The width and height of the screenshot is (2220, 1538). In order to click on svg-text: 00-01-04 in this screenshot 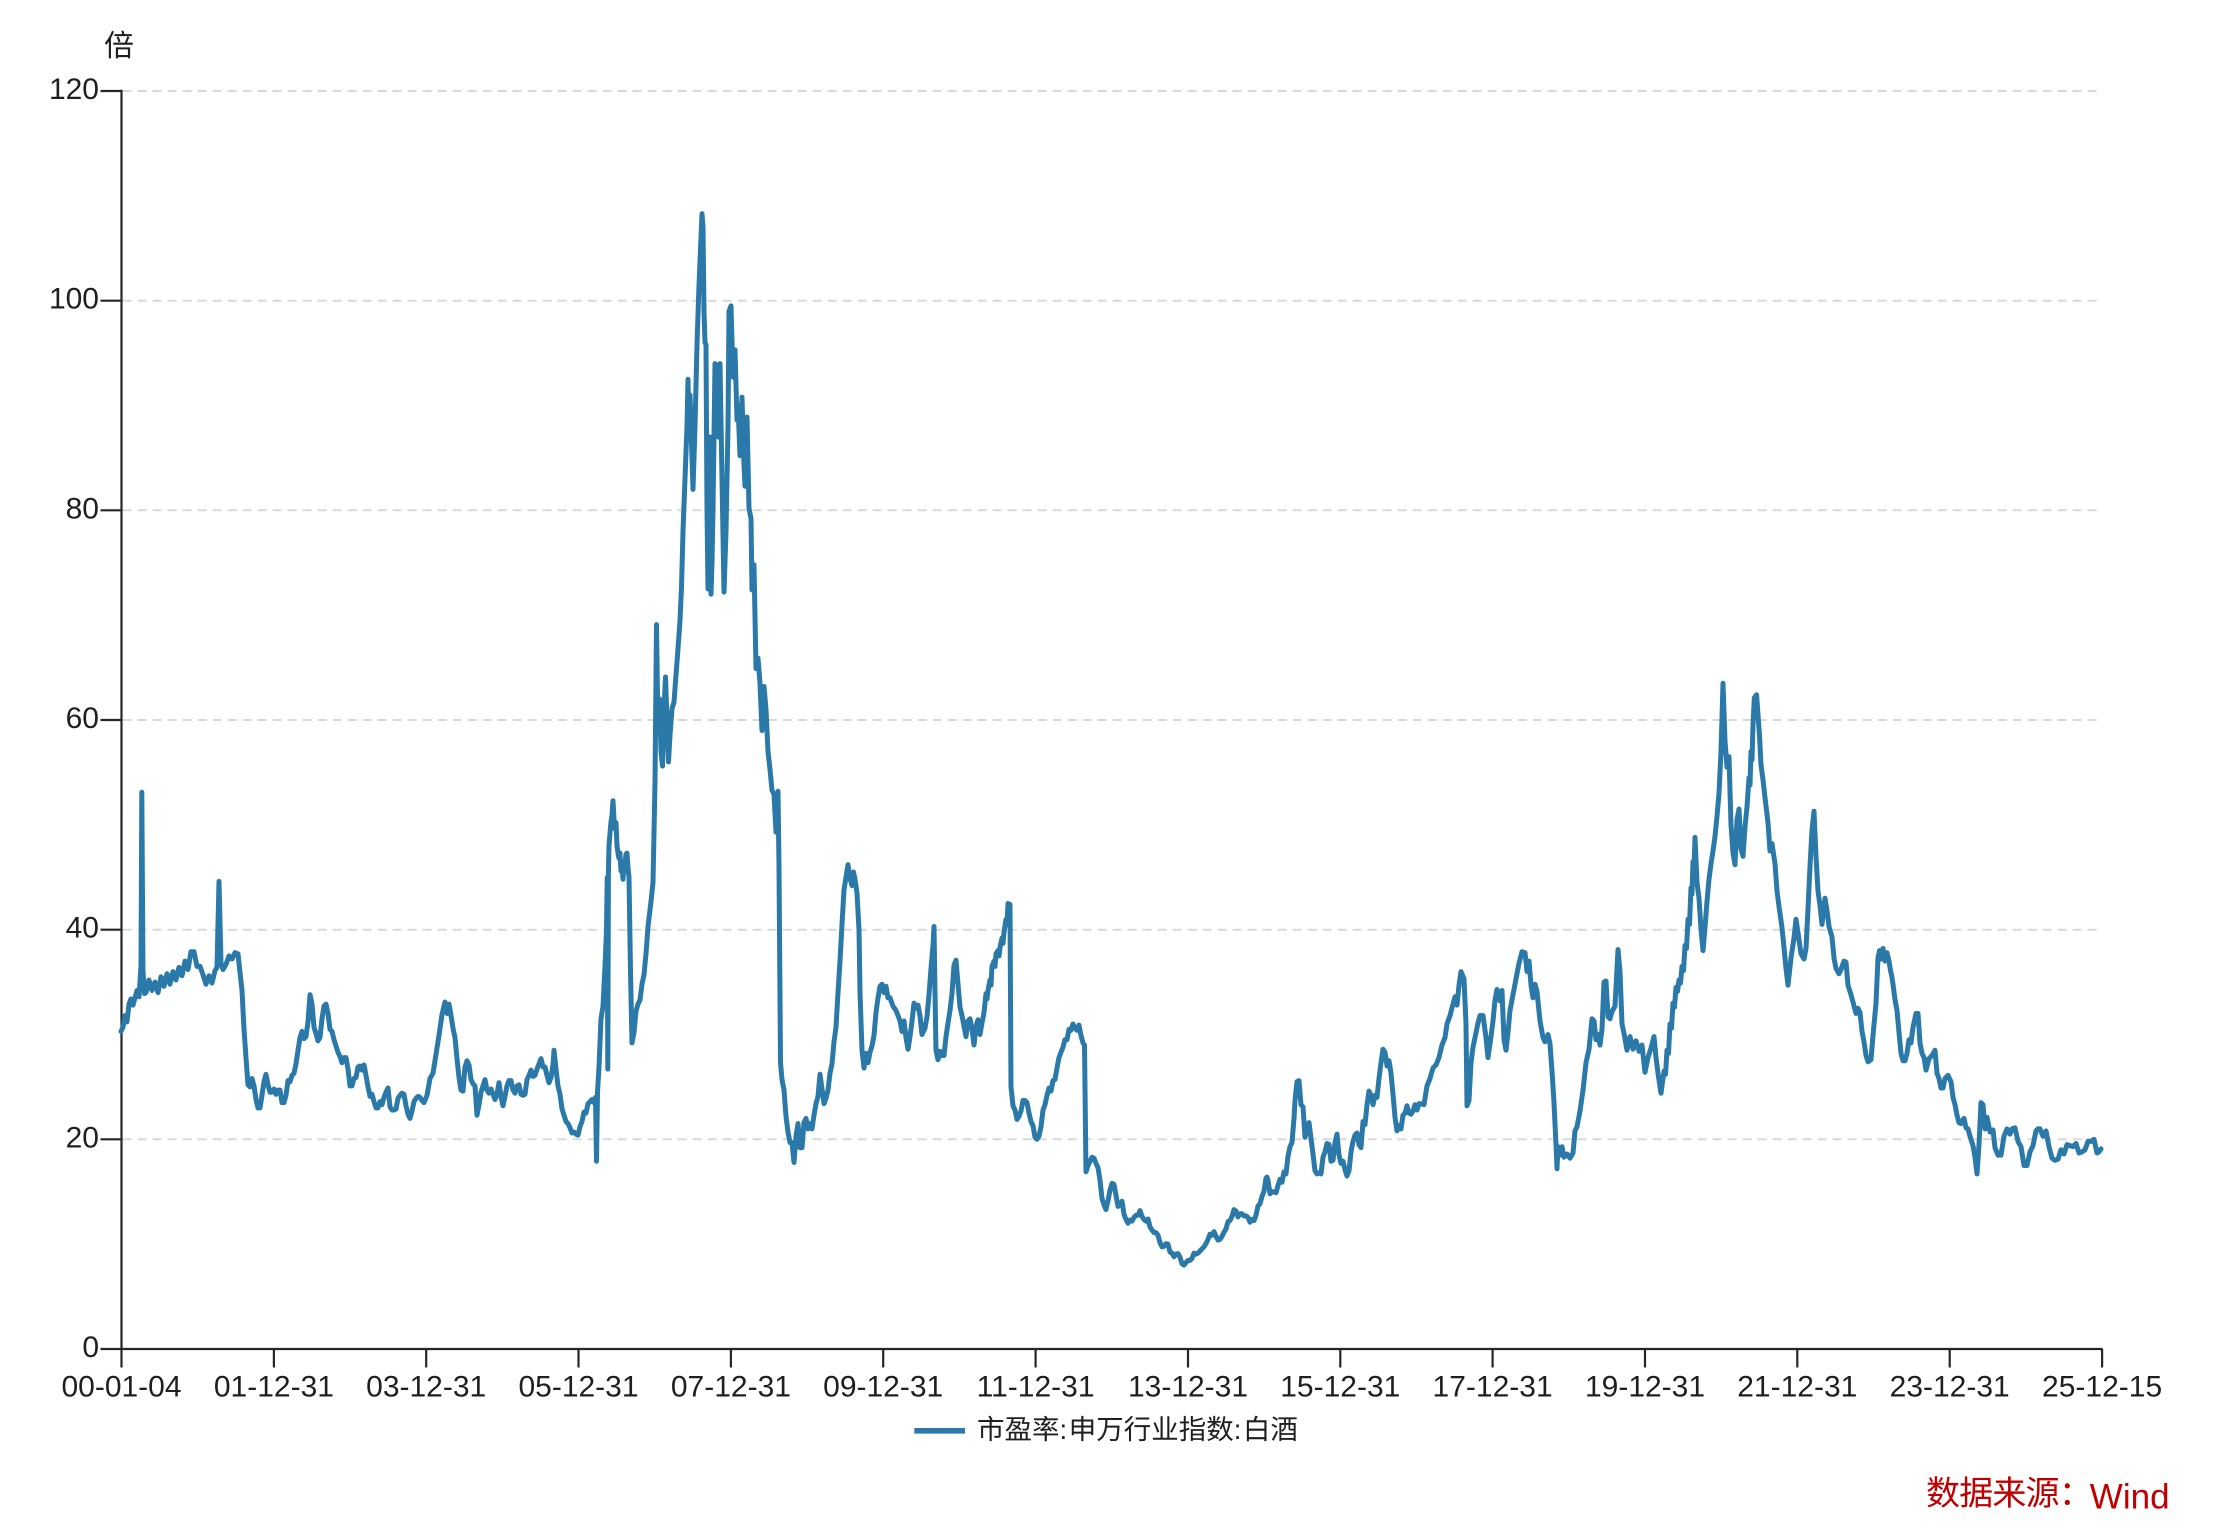, I will do `click(121, 1387)`.